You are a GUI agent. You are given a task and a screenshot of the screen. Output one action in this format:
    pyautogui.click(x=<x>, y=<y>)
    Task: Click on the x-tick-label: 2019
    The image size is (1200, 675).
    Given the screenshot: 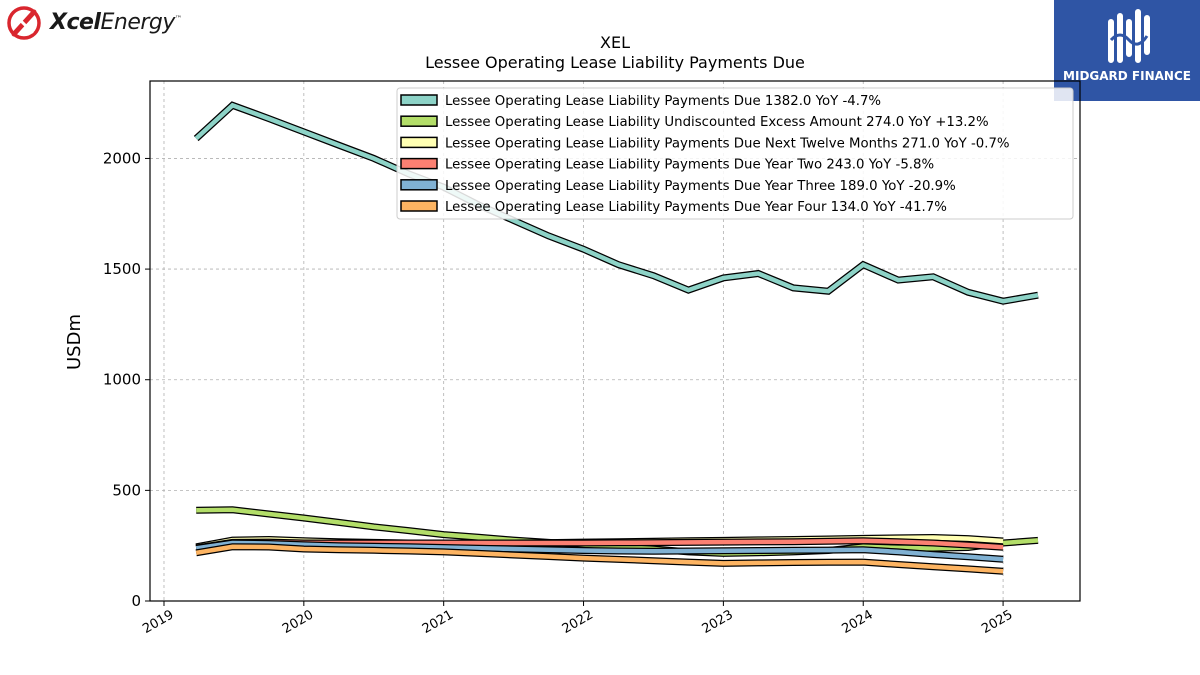 What is the action you would take?
    pyautogui.click(x=158, y=622)
    